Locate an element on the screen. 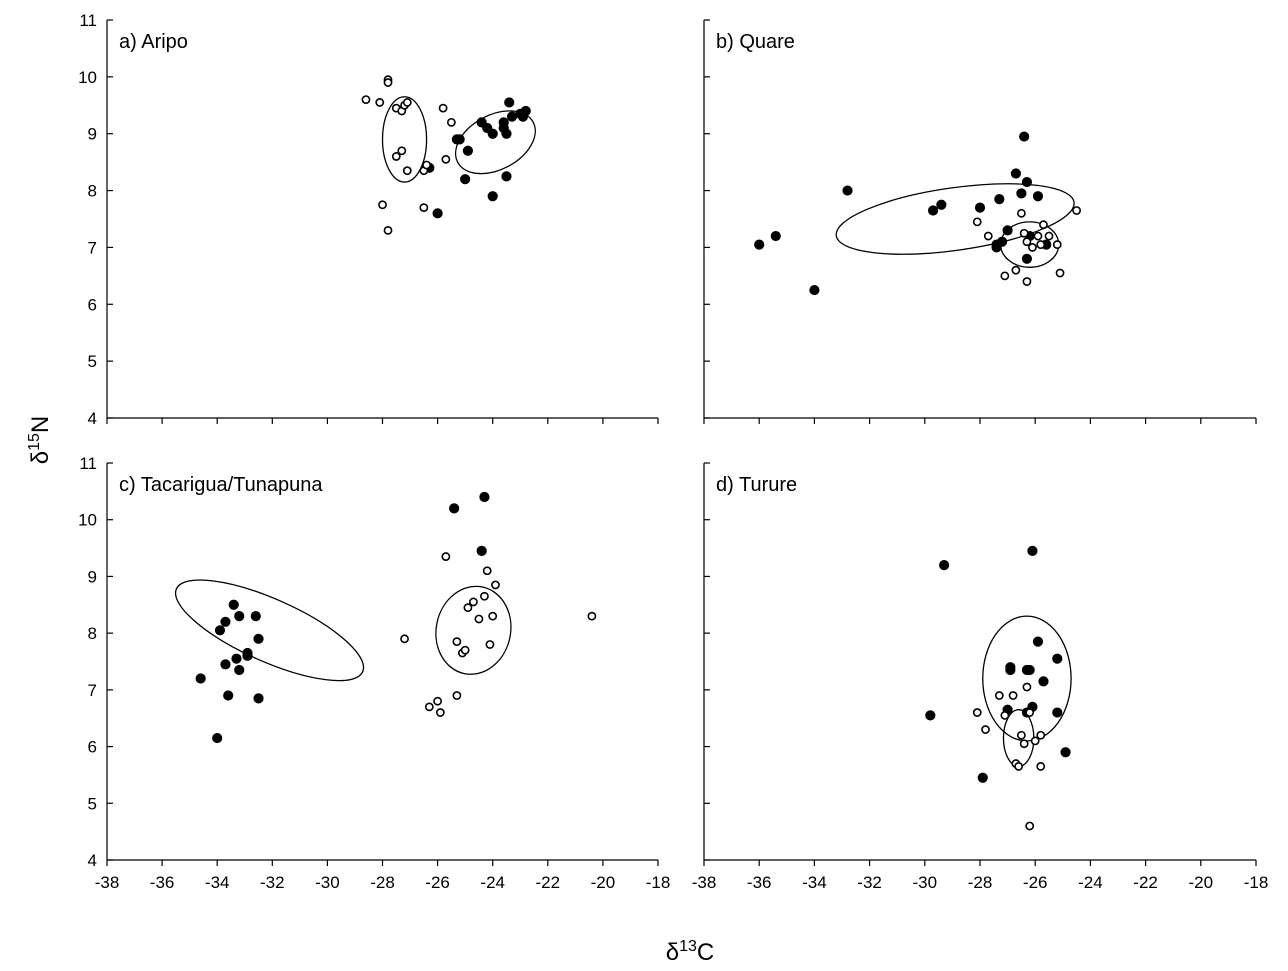  y-axis-symbol: δ is located at coordinates (40, 457).